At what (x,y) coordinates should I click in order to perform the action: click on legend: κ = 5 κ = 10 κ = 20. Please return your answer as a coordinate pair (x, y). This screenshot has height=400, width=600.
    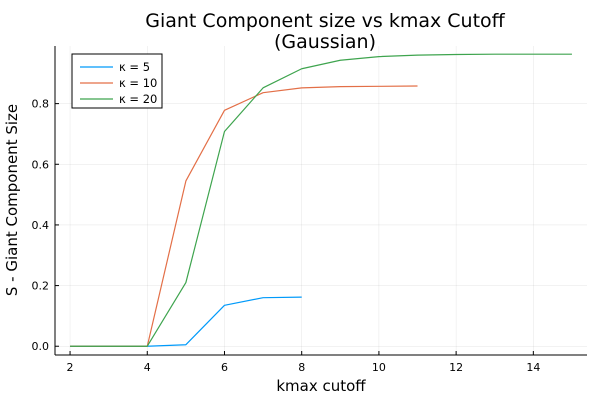
    Looking at the image, I should click on (117, 81).